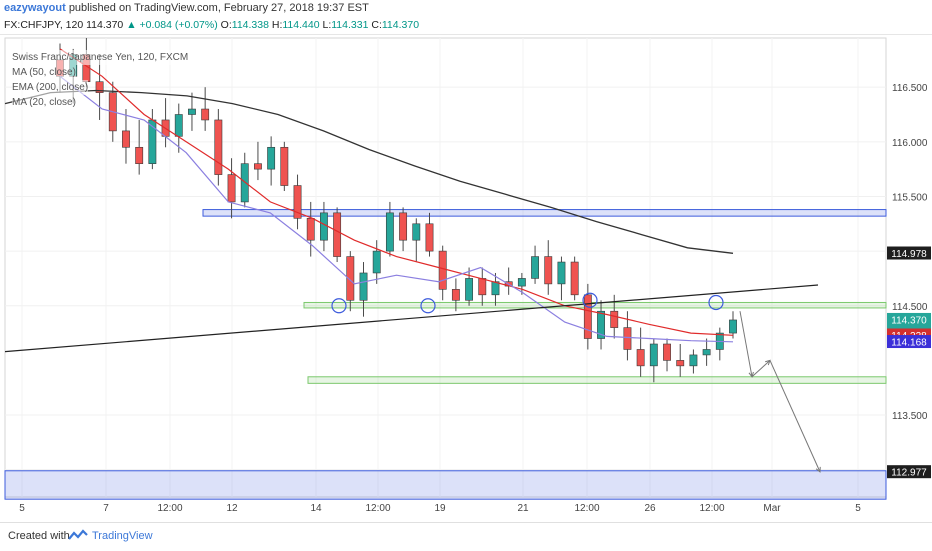 This screenshot has width=932, height=551. What do you see at coordinates (301, 25) in the screenshot?
I see `high-value: 114.440` at bounding box center [301, 25].